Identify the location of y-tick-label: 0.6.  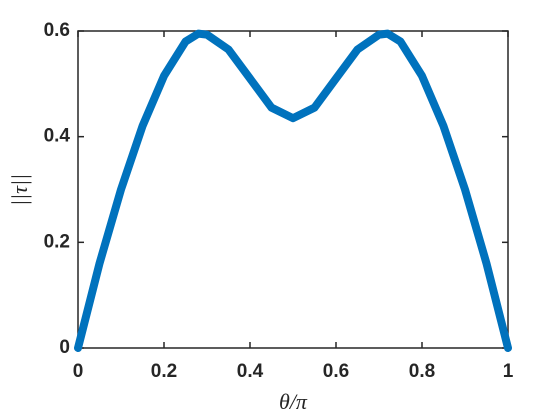
(57, 30).